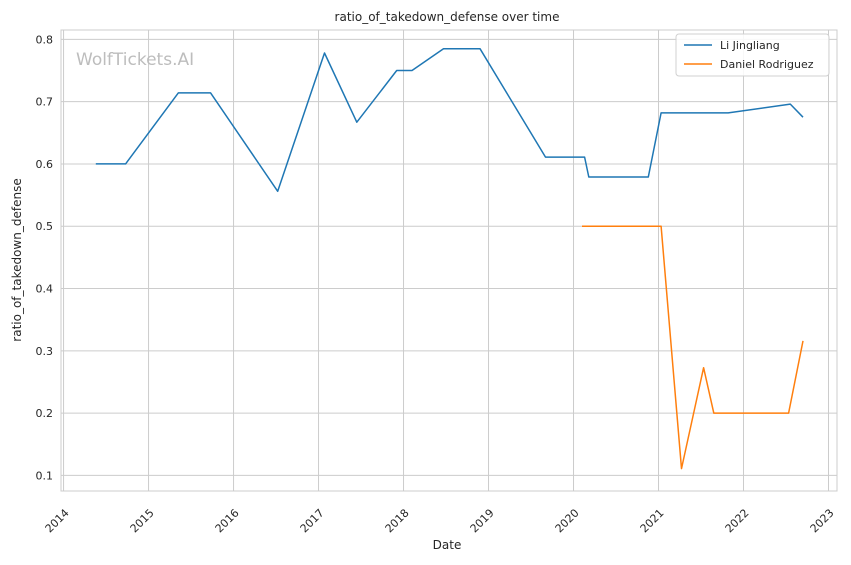 Image resolution: width=851 pixels, height=565 pixels. Describe the element at coordinates (45, 475) in the screenshot. I see `y-tick-label: 0.1` at that location.